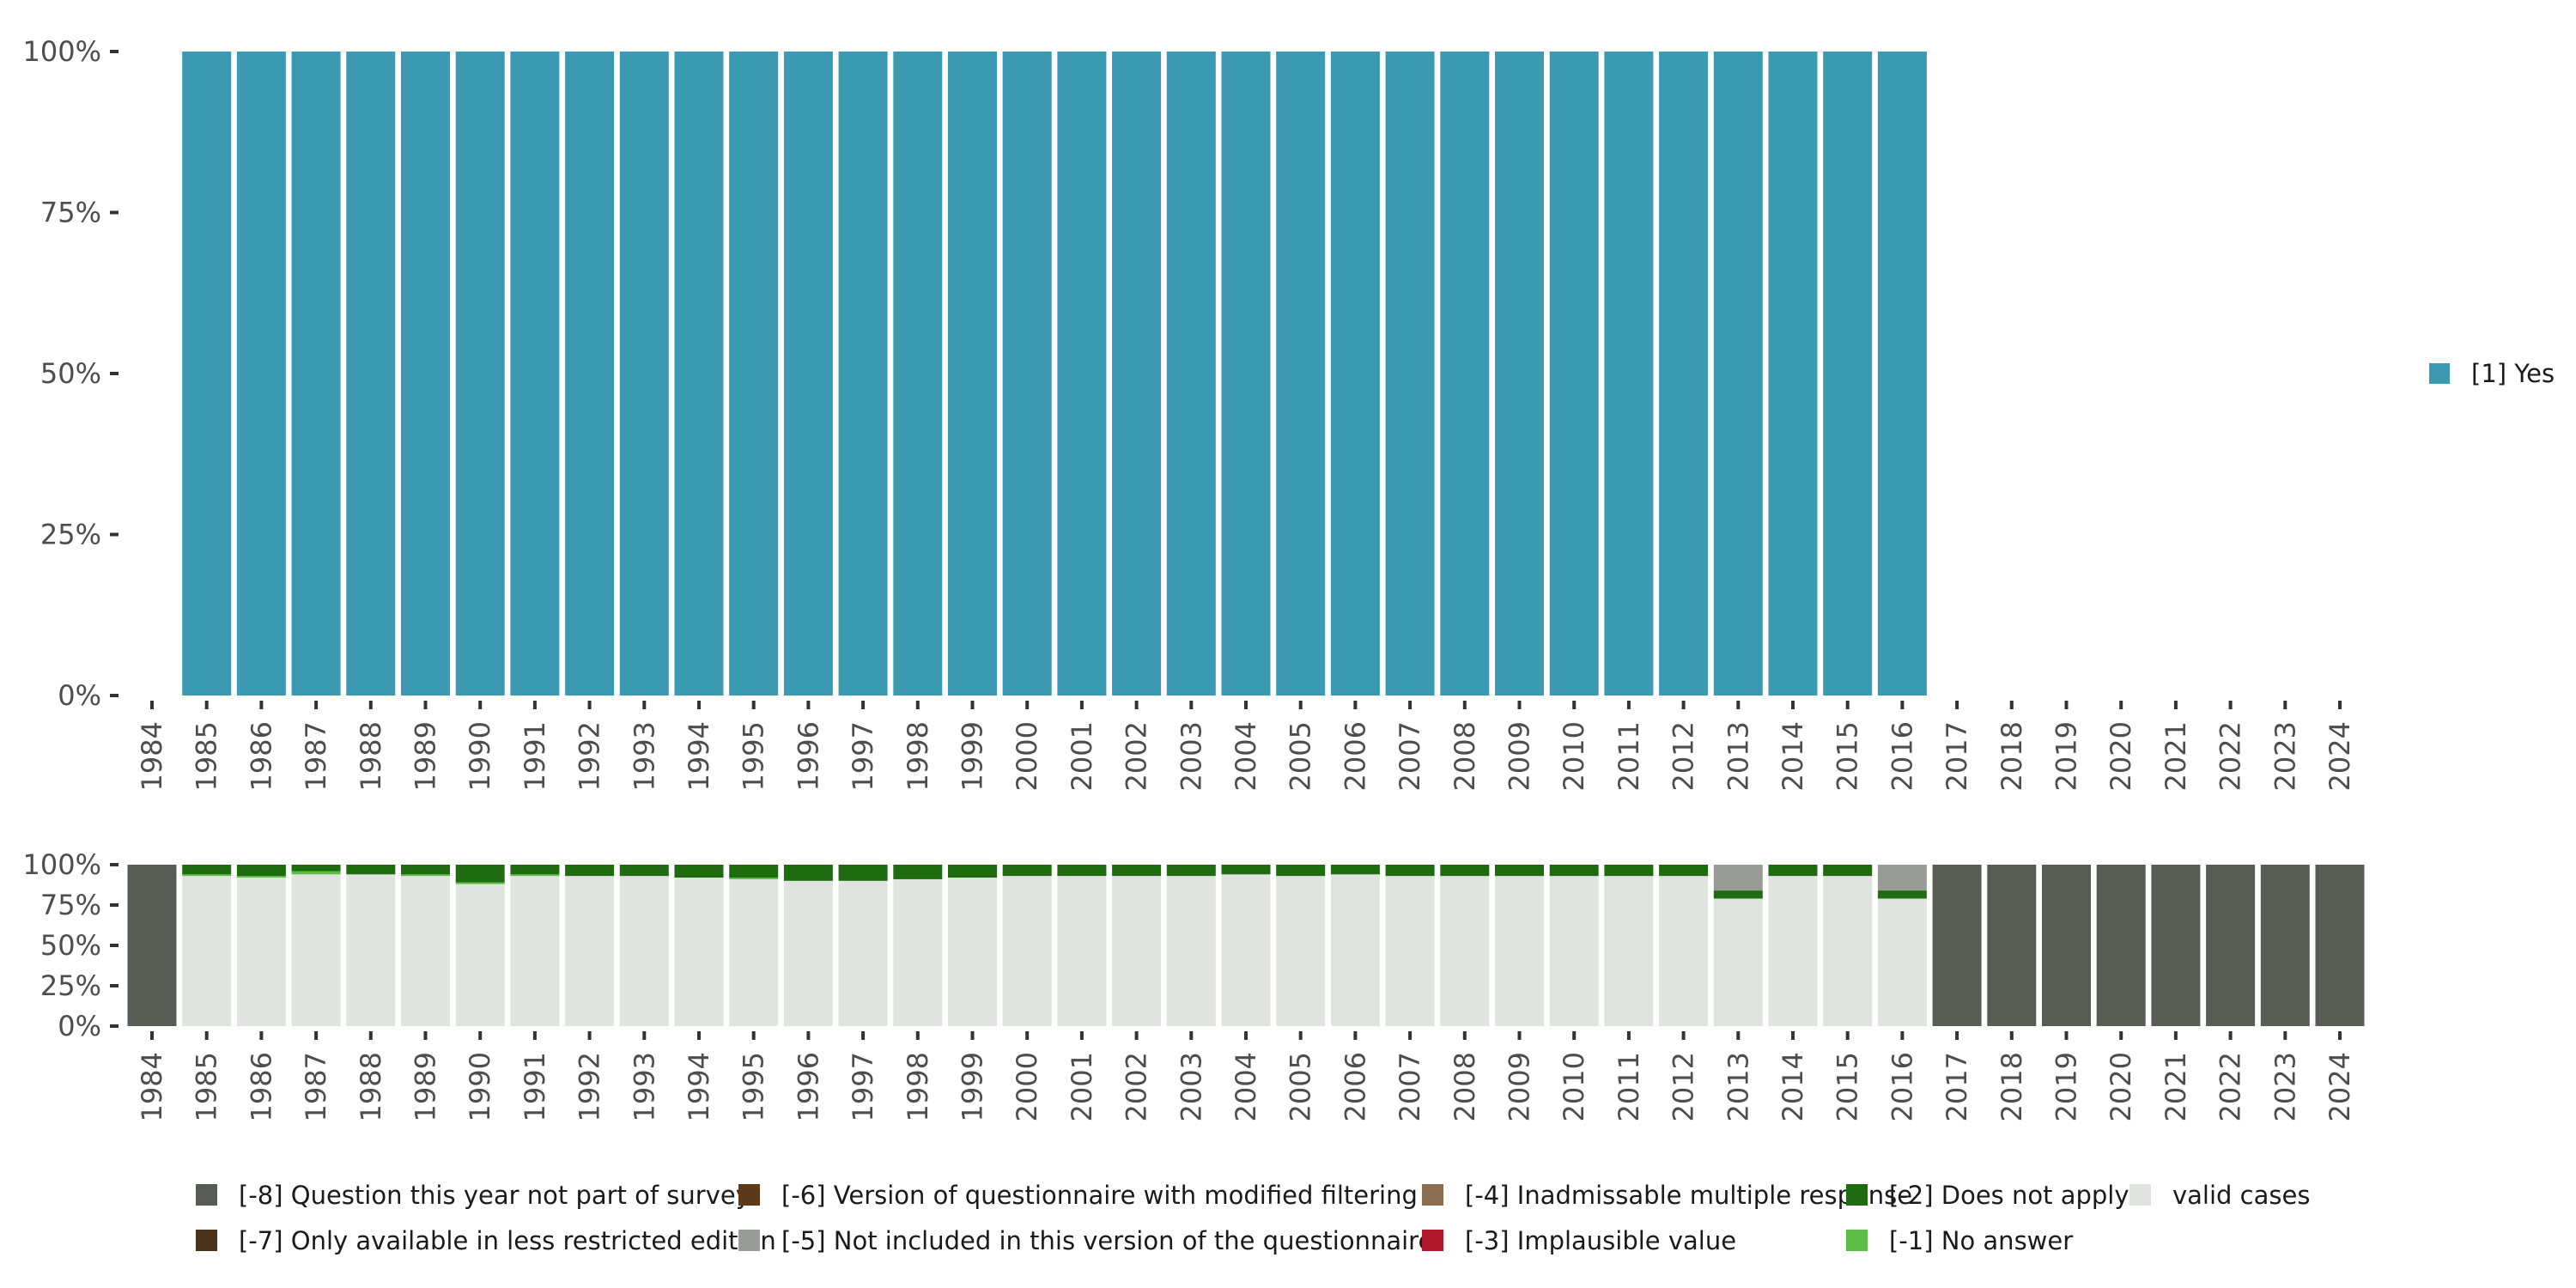  Describe the element at coordinates (699, 872) in the screenshot. I see `bar-2-does-not-apply-1994` at that location.